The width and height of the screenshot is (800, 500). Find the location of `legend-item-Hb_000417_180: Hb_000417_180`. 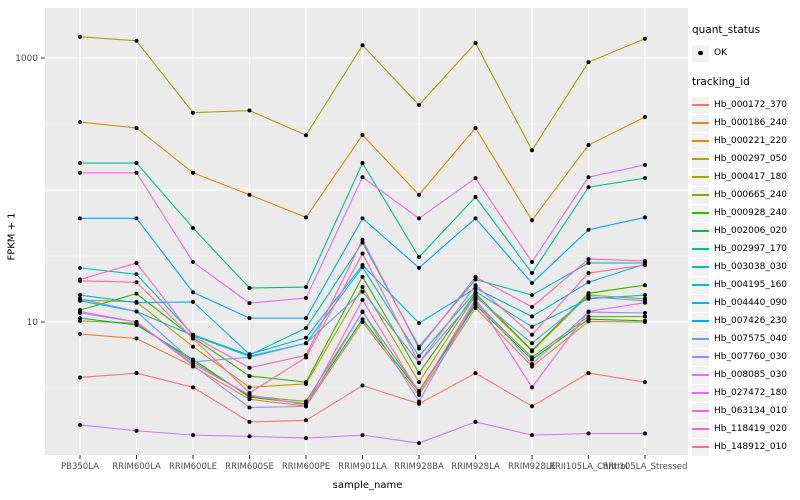

legend-item-Hb_000417_180: Hb_000417_180 is located at coordinates (746, 177).